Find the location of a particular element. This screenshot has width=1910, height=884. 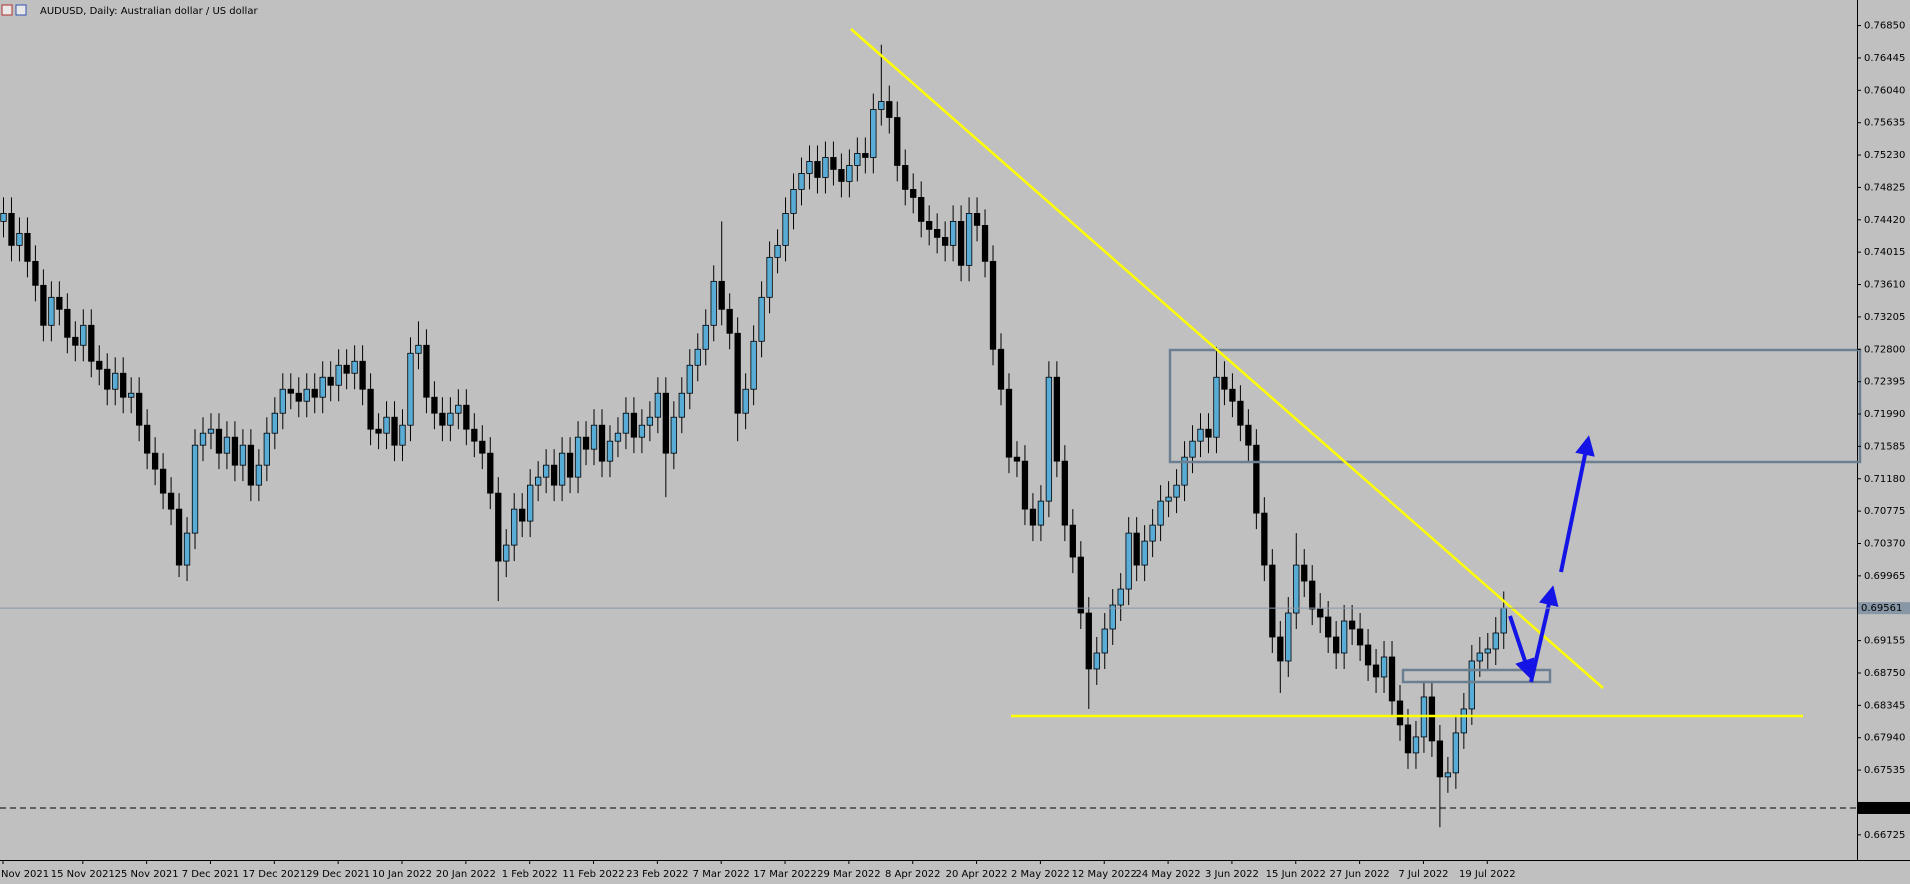

y-tick-label: 0.69965 is located at coordinates (1884, 576).